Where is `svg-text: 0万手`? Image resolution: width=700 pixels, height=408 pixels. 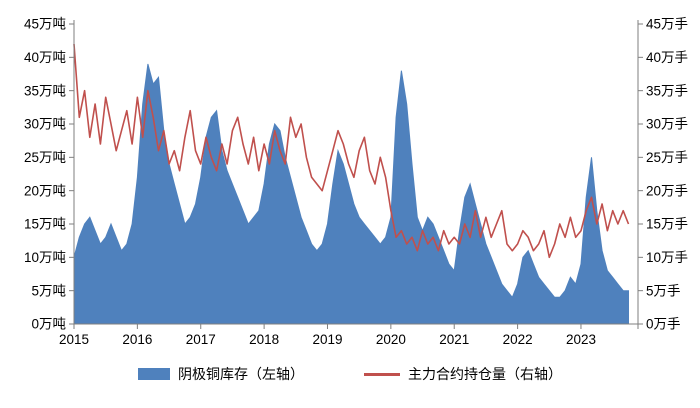 svg-text: 0万手 is located at coordinates (663, 324).